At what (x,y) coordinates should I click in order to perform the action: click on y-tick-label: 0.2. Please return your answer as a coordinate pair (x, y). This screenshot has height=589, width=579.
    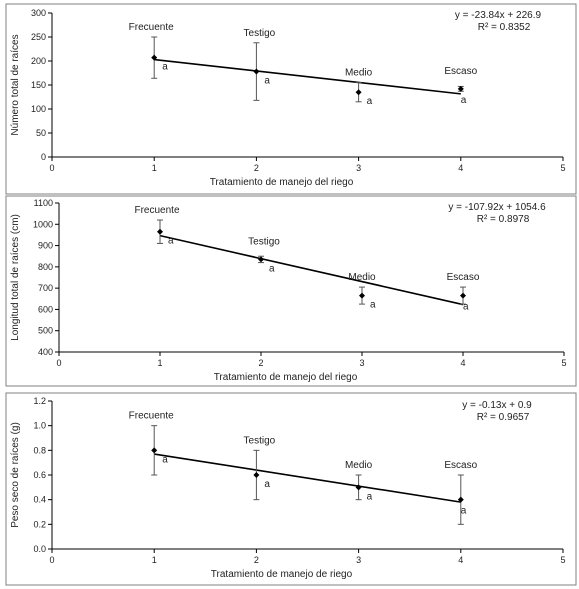
    Looking at the image, I should click on (39, 524).